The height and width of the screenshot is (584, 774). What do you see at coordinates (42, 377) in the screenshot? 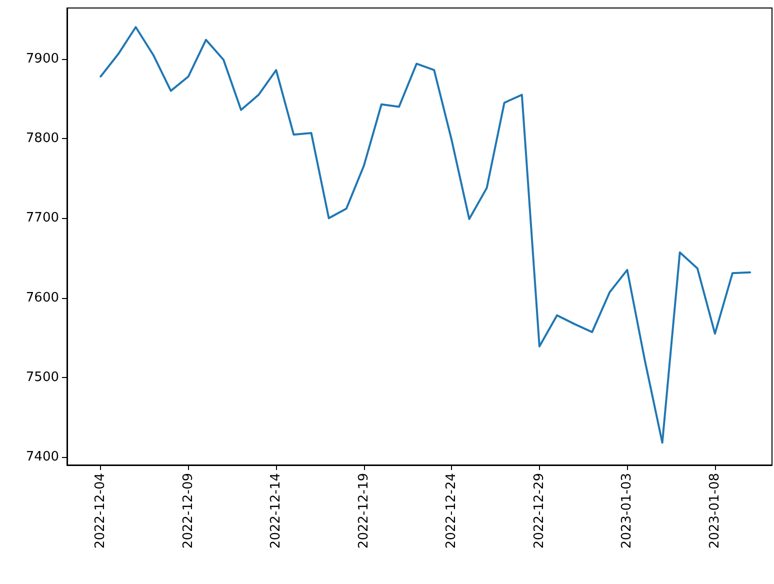
I see `y-tick-label: 7500` at bounding box center [42, 377].